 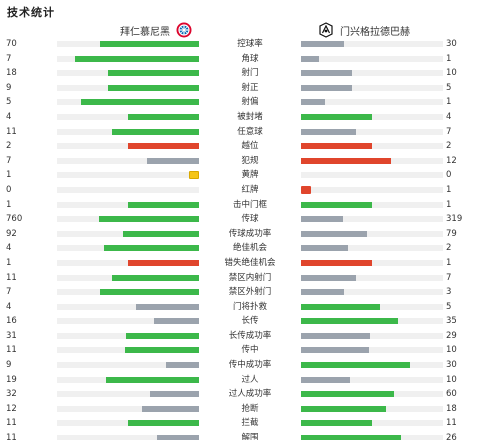 What do you see at coordinates (250, 335) in the screenshot?
I see `stat-label: 长传成功率` at bounding box center [250, 335].